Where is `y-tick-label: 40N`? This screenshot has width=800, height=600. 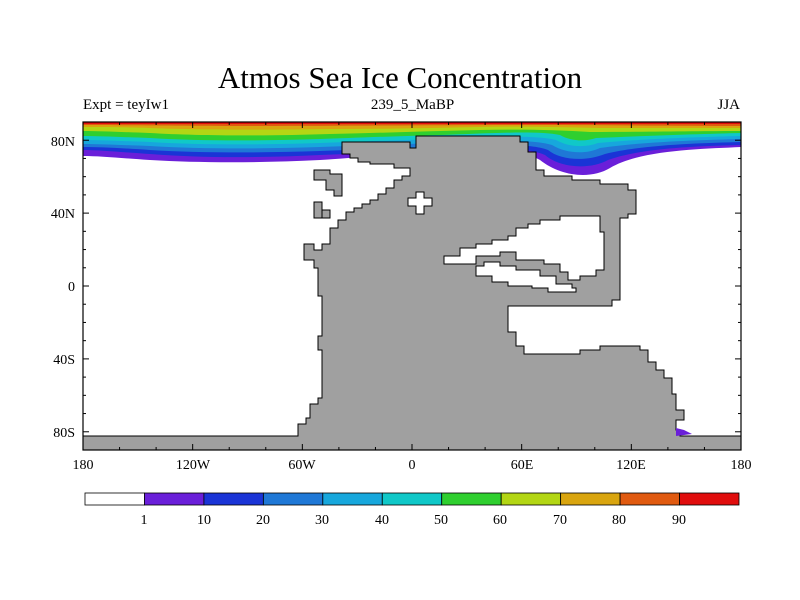
y-tick-label: 40N is located at coordinates (63, 214).